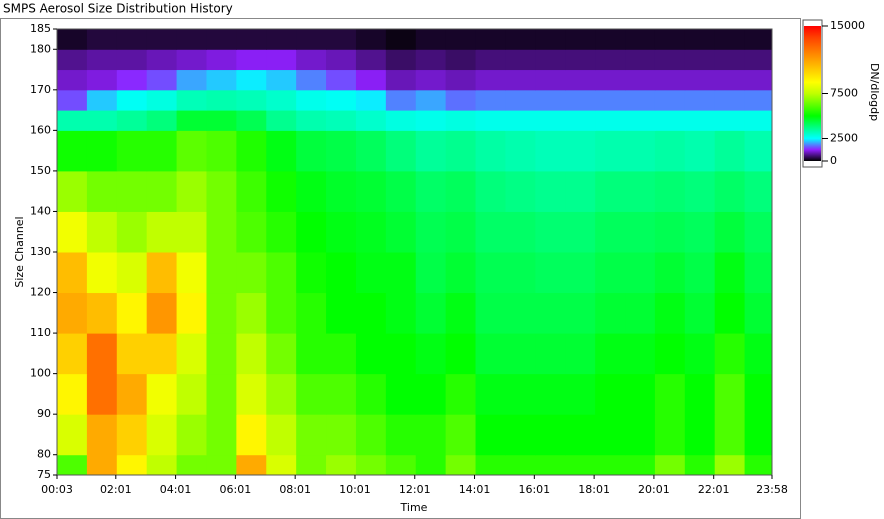 This screenshot has height=519, width=884. Describe the element at coordinates (654, 489) in the screenshot. I see `x-tick-label: 20:01` at that location.